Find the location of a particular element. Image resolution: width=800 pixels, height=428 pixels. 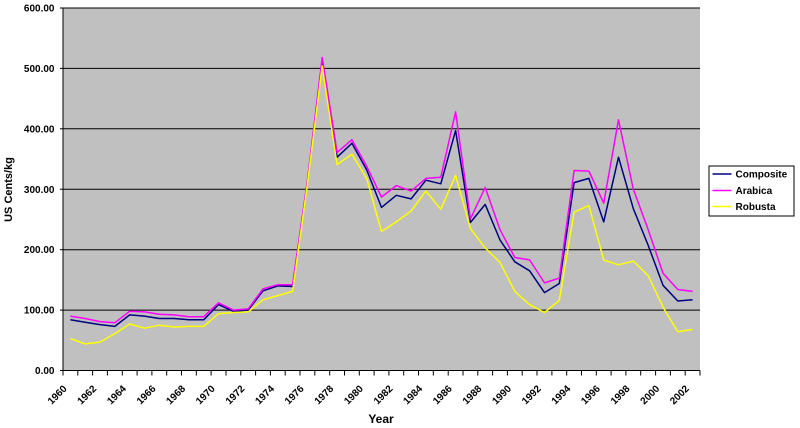

svg-text: 1962 is located at coordinates (88, 395).